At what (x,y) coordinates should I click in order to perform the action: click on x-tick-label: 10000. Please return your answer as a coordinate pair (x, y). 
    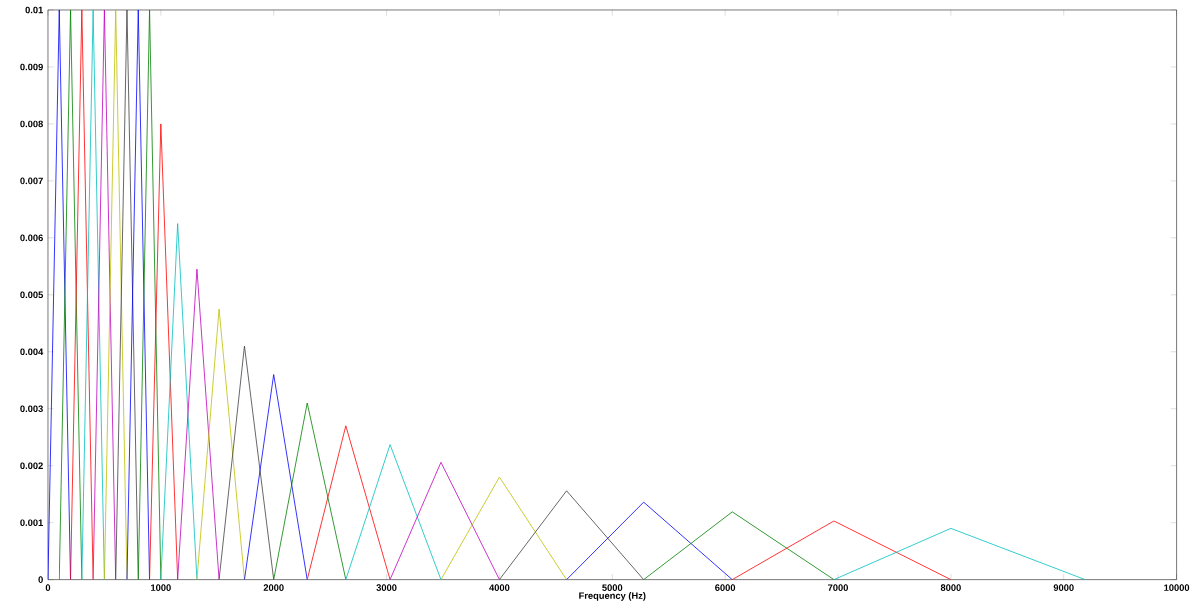
    Looking at the image, I should click on (1177, 588).